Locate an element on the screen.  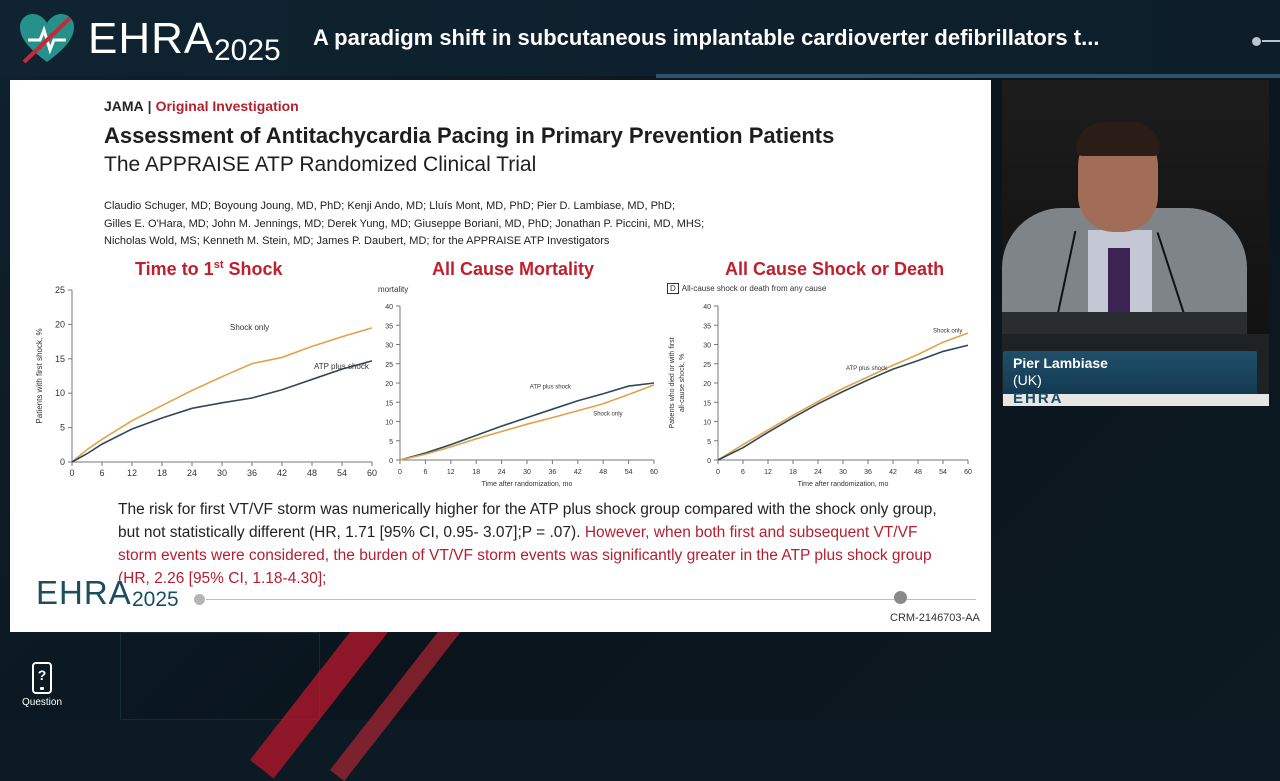
panel-caption-shock-or-death: D All-cause shock or death from any cause is located at coordinates (747, 288).